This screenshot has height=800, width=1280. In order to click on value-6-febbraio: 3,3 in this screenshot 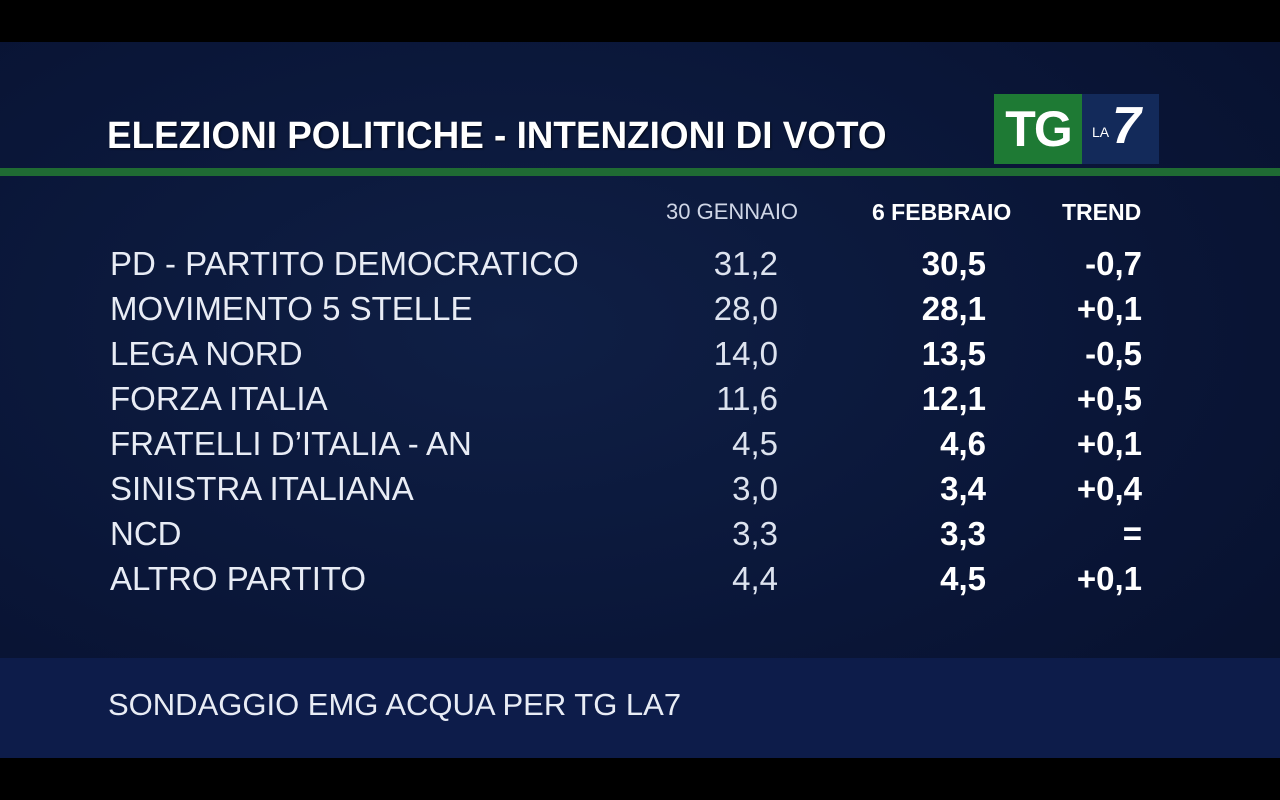, I will do `click(963, 533)`.